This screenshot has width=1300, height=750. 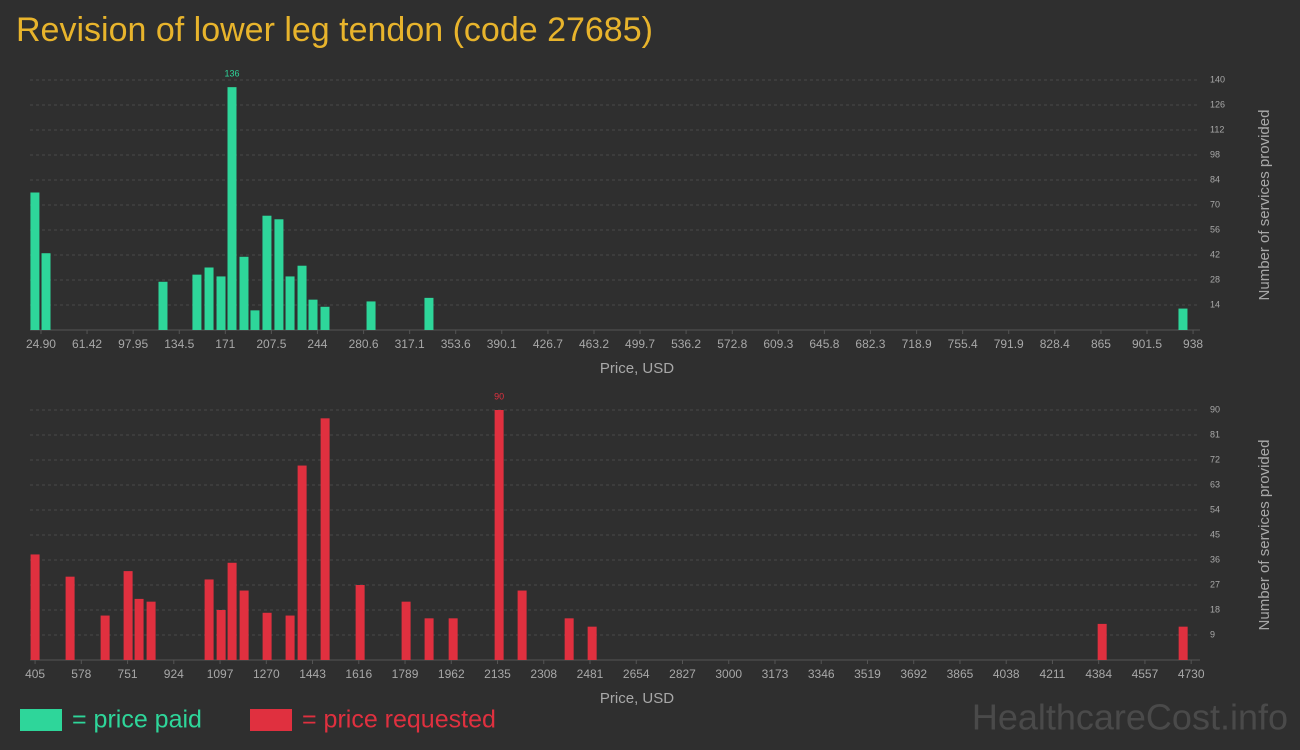 What do you see at coordinates (1147, 344) in the screenshot?
I see `x-tick-label: 901.5` at bounding box center [1147, 344].